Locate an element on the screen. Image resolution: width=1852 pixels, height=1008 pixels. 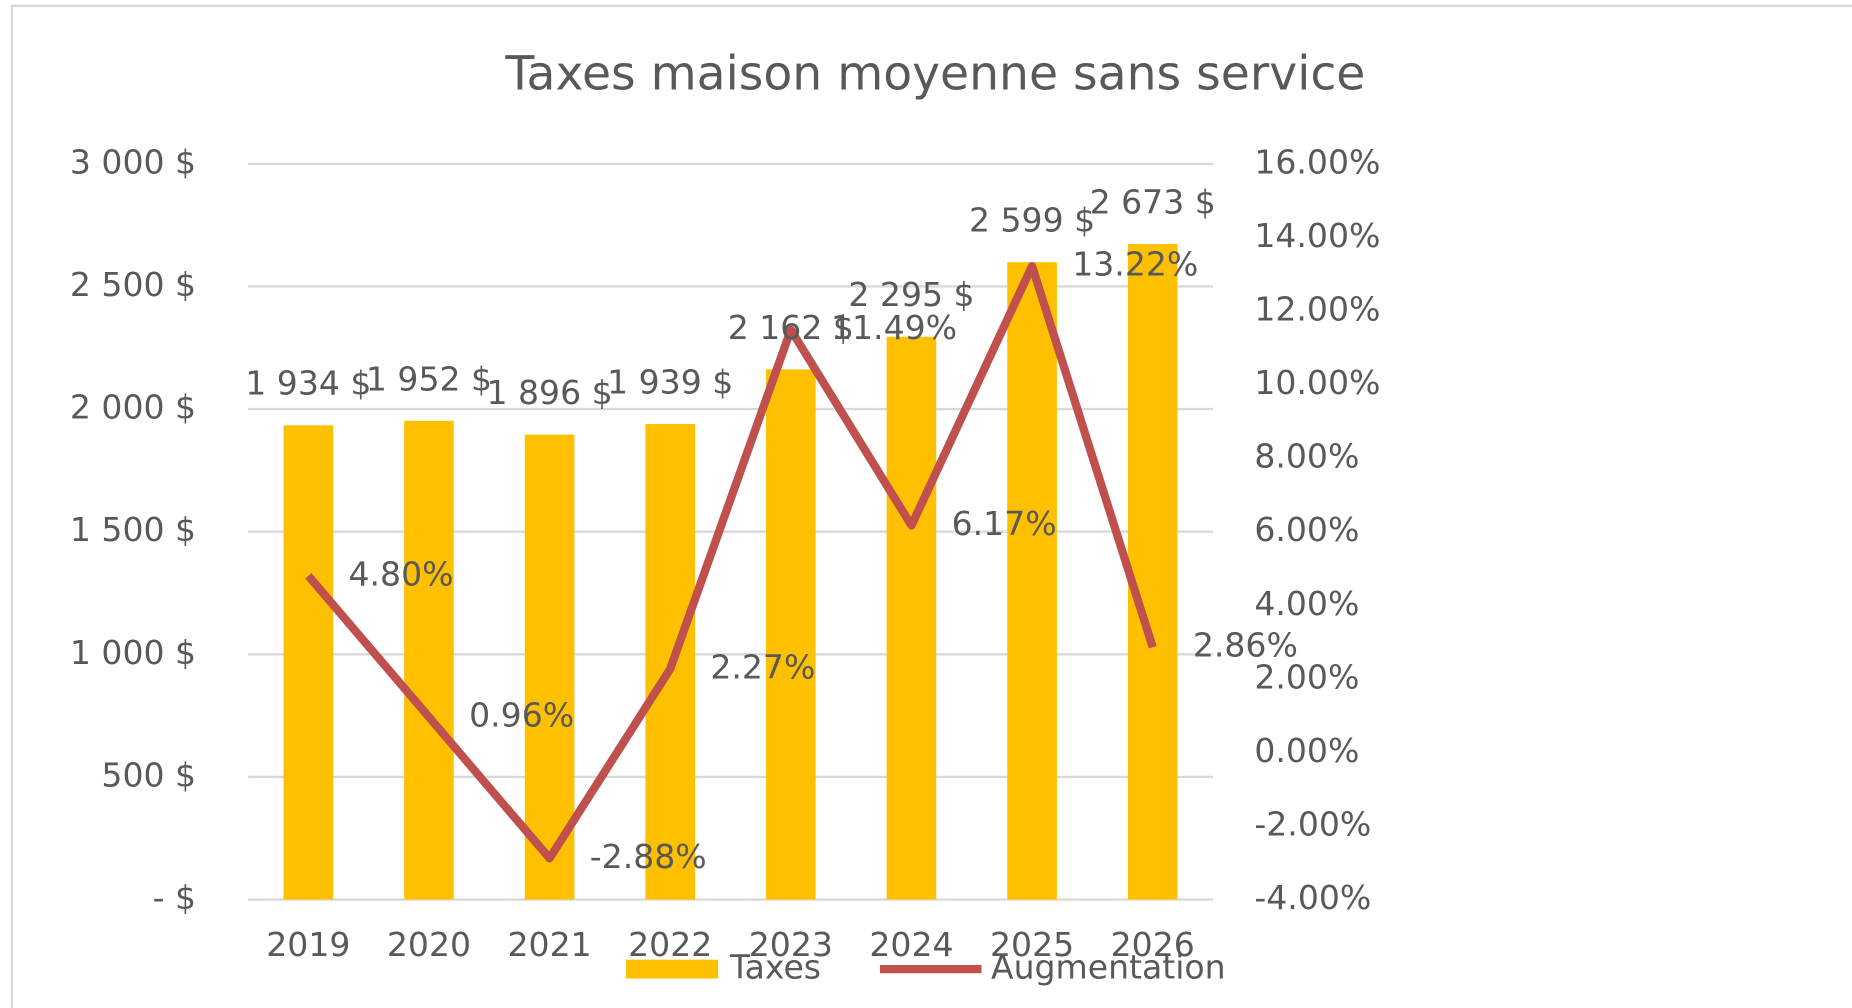
y2-tick-label: -2.00% is located at coordinates (1312, 823).